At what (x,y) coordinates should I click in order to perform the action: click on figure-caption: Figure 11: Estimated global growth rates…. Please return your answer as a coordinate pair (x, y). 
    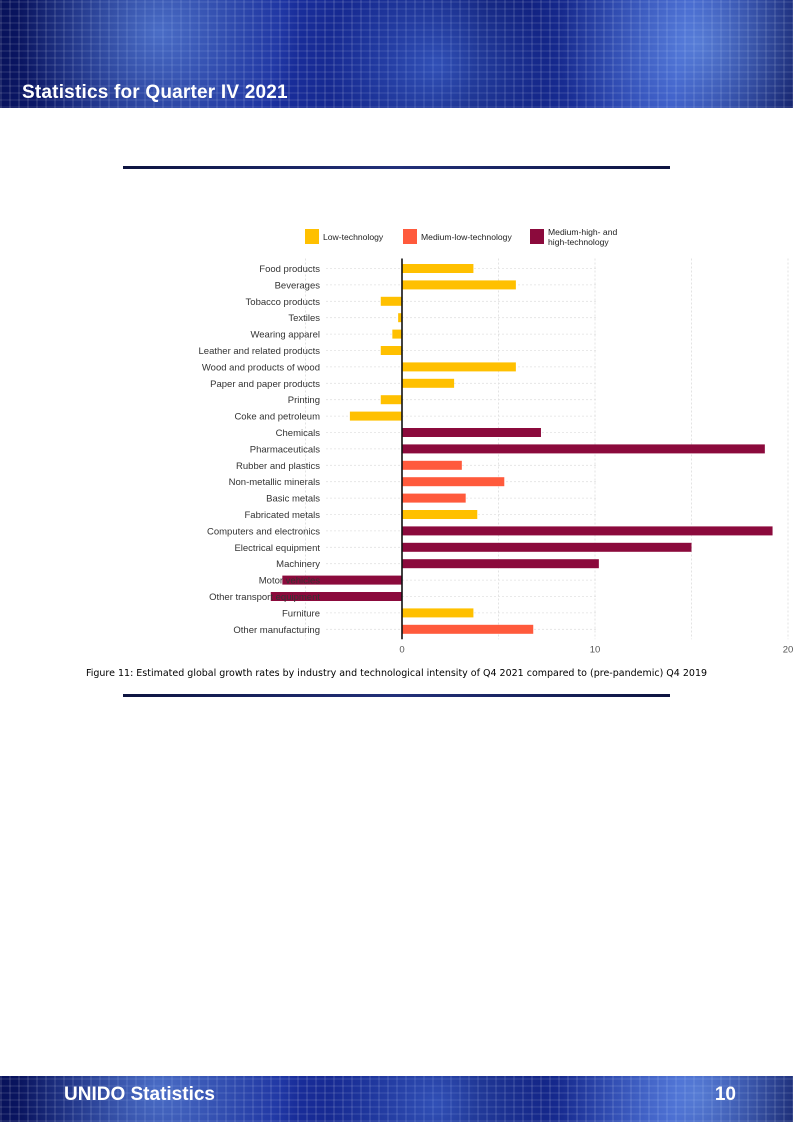
    Looking at the image, I should click on (396, 673).